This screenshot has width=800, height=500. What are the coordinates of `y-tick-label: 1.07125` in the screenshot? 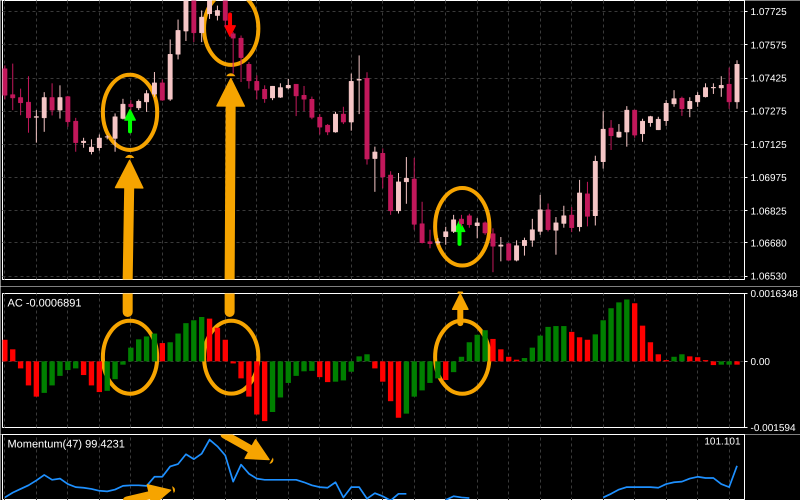 It's located at (769, 145).